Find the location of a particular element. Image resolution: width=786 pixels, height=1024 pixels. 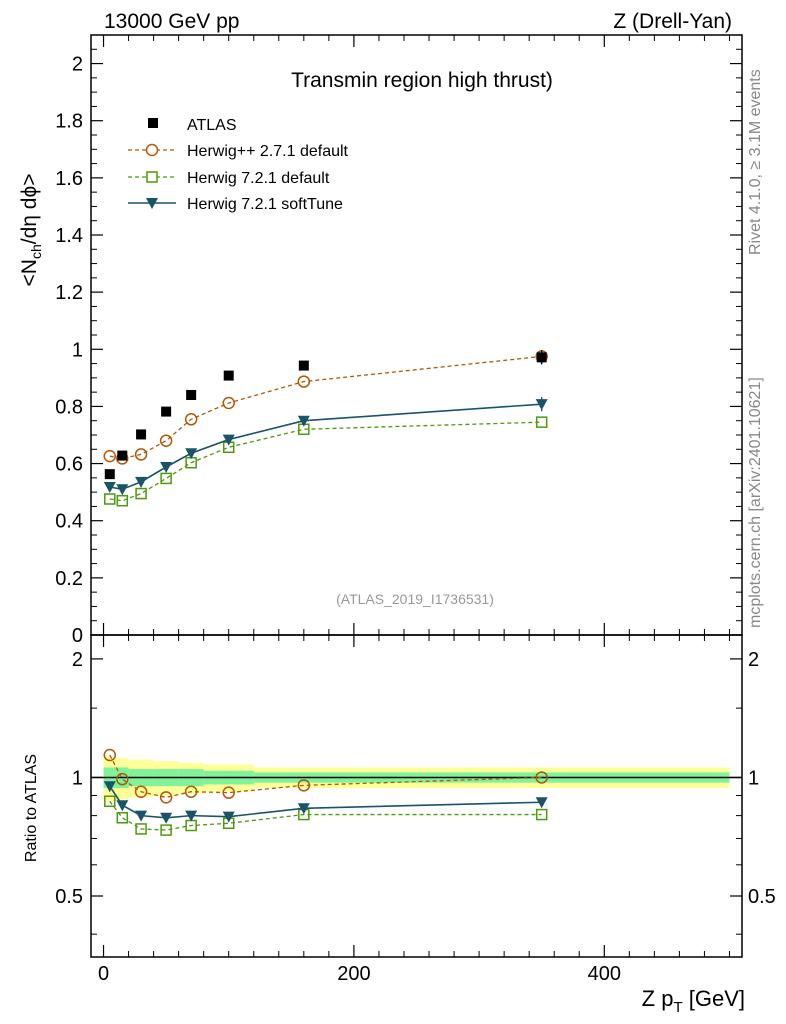

legend-entry-herwigpp: Herwig++ 2.7.1 default is located at coordinates (238, 151).